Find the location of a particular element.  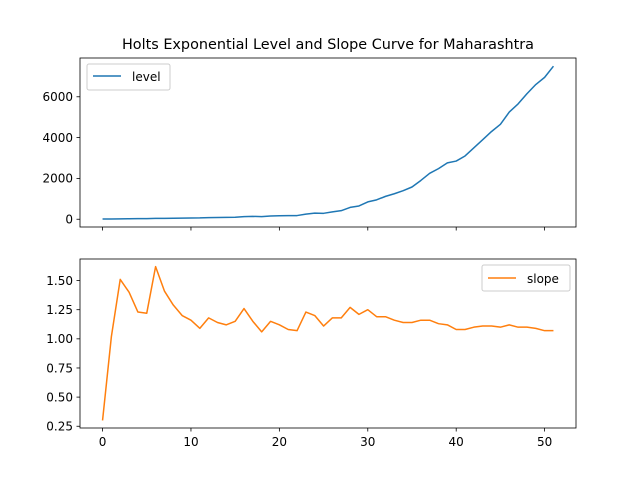

slope-legend: slope is located at coordinates (526, 278).